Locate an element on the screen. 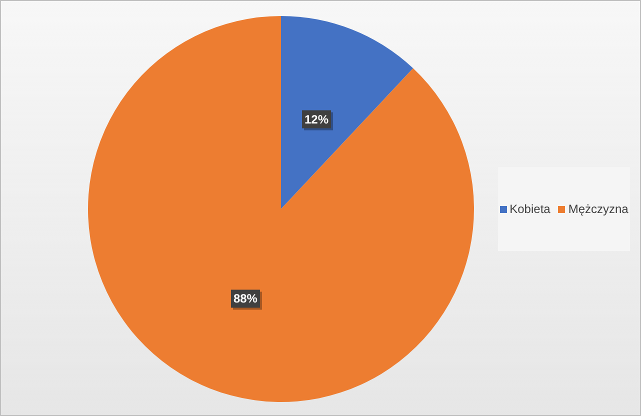 The height and width of the screenshot is (416, 641). data-label: 12% is located at coordinates (316, 119).